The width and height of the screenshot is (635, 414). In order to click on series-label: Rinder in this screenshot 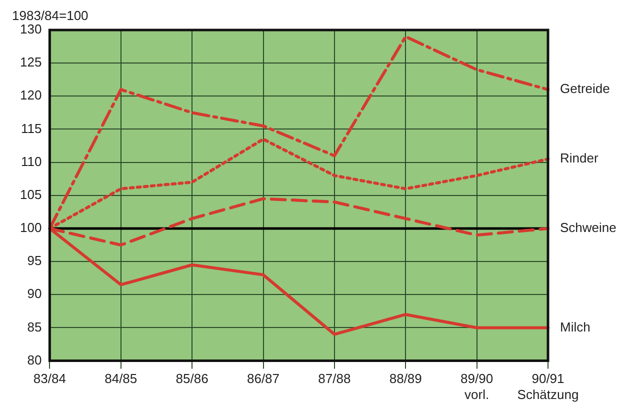, I will do `click(579, 158)`.